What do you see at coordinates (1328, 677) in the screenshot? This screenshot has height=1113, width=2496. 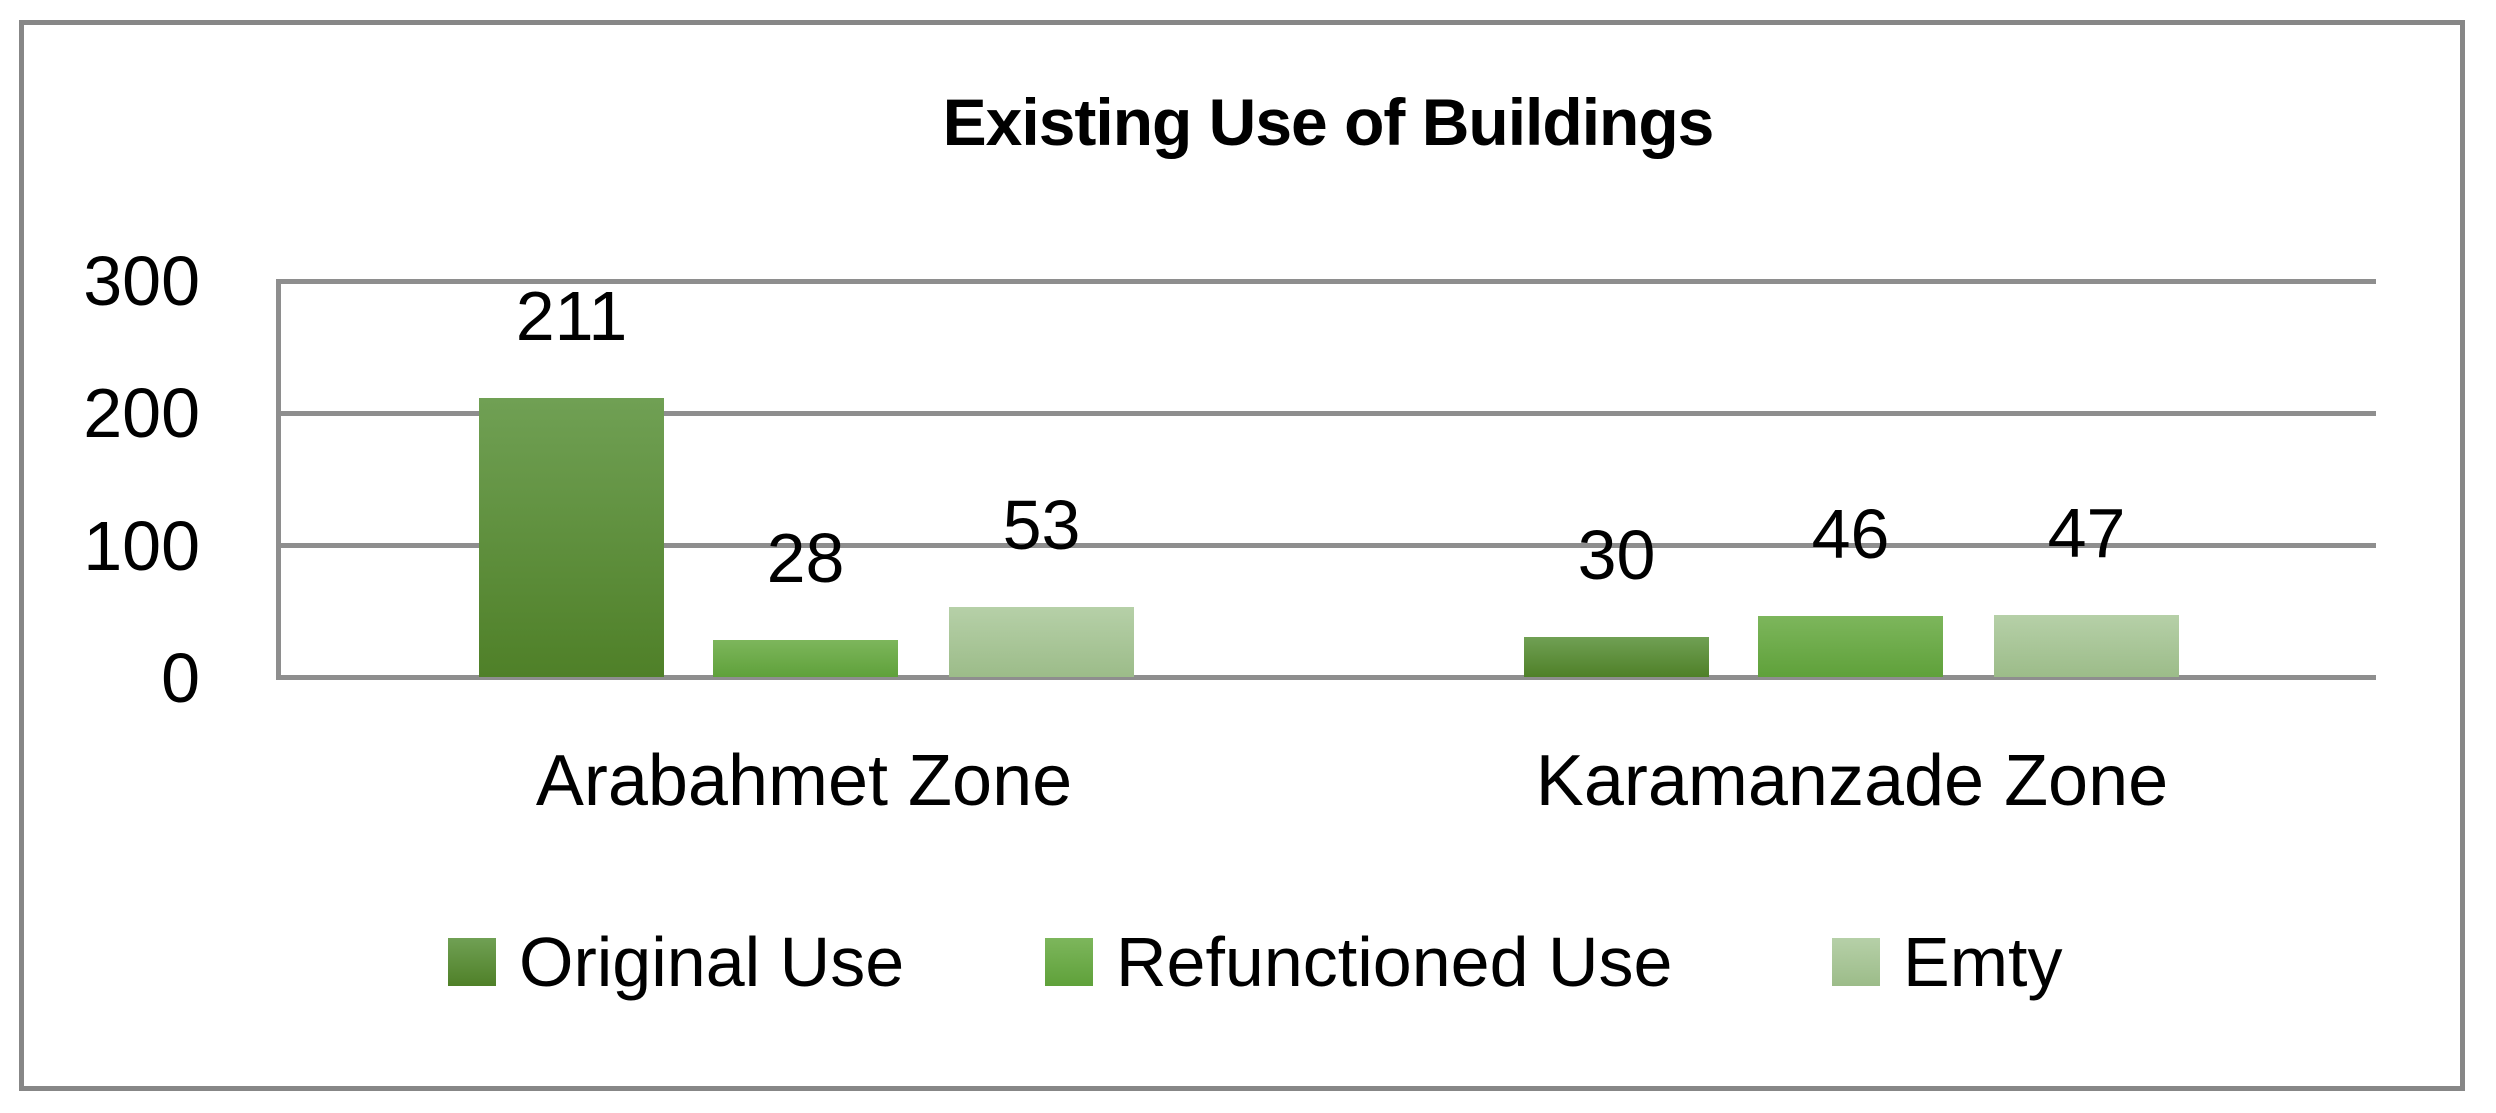 I see `gridline-0-baseline` at bounding box center [1328, 677].